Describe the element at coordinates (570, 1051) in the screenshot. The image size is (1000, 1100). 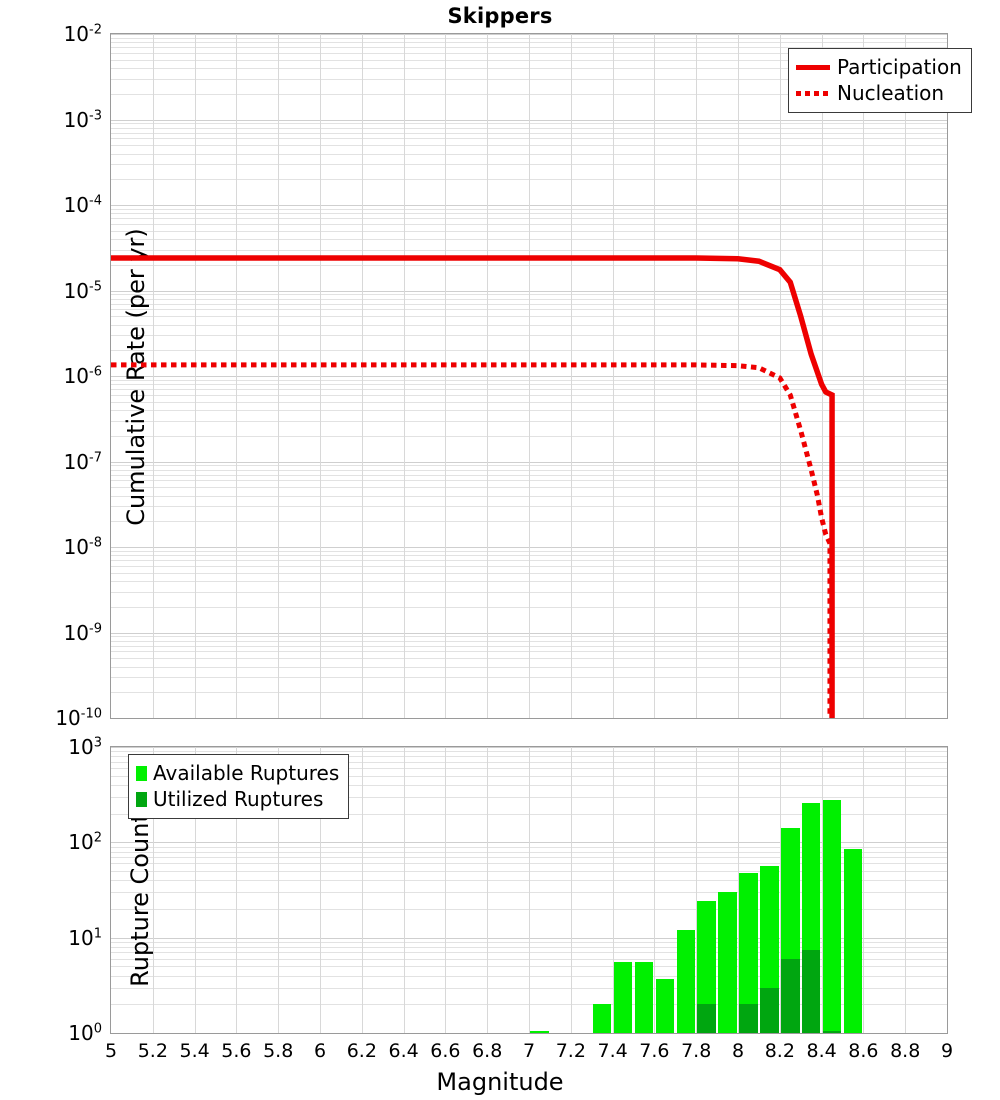
I see `x-axis-tick-label: 7.2` at that location.